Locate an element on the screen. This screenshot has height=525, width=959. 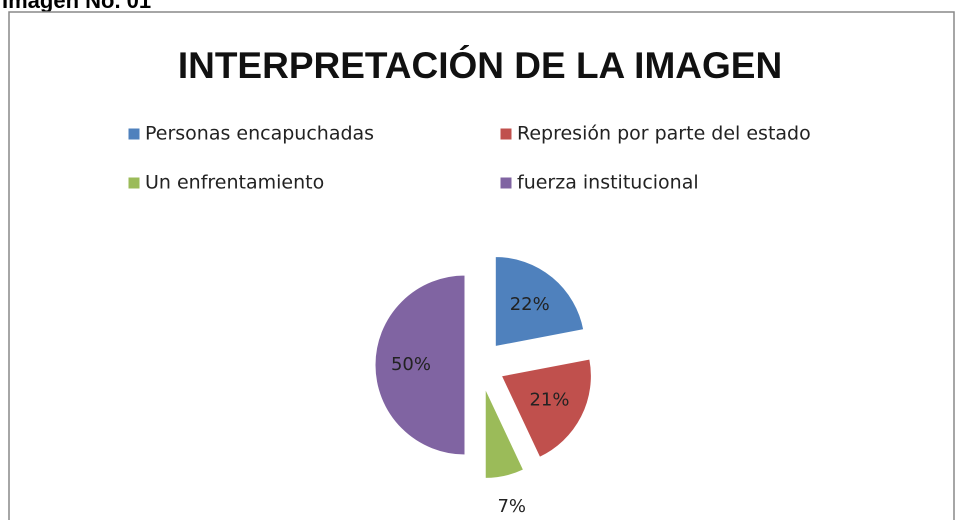
chart-title: INTERPRETACIÓN DE LA IMAGEN is located at coordinates (480, 65).